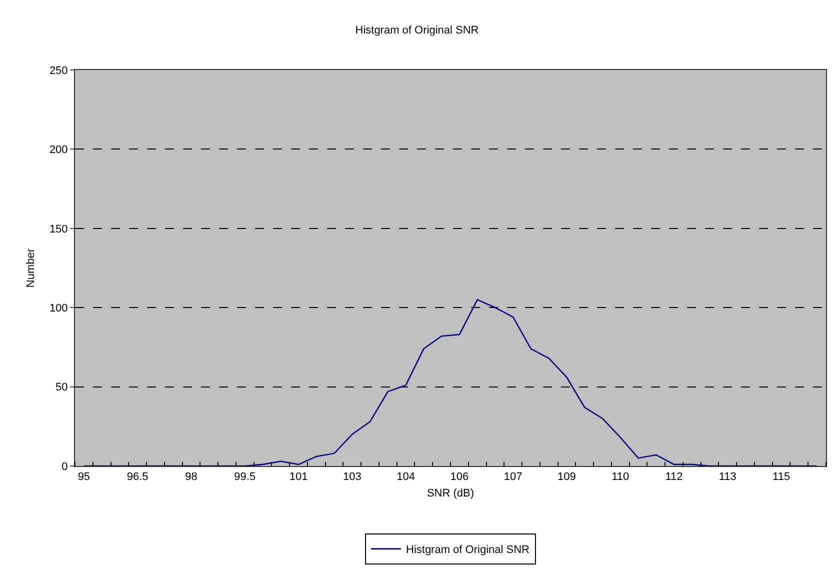 The height and width of the screenshot is (572, 834). I want to click on x-tick-label: 110, so click(621, 477).